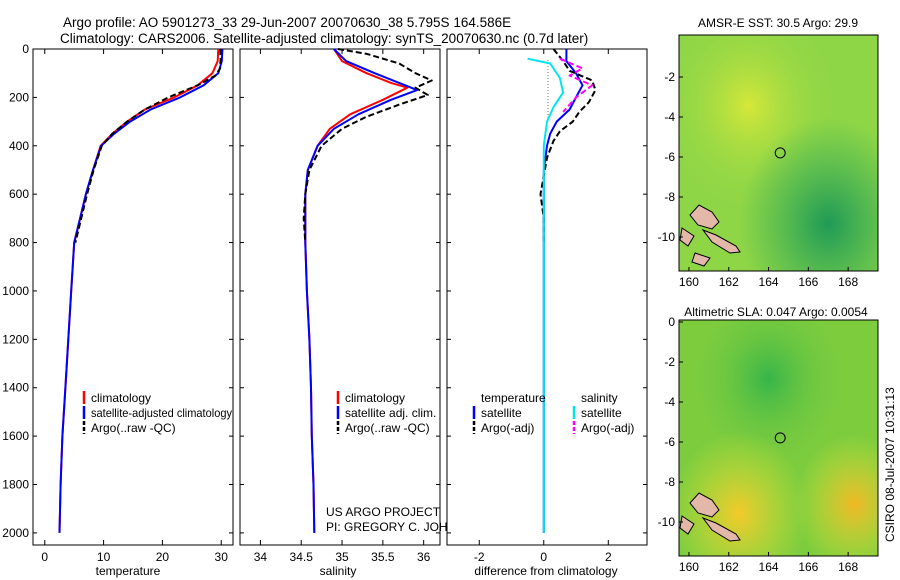  Describe the element at coordinates (15, 388) in the screenshot. I see `depth-tick-label: 1400` at that location.